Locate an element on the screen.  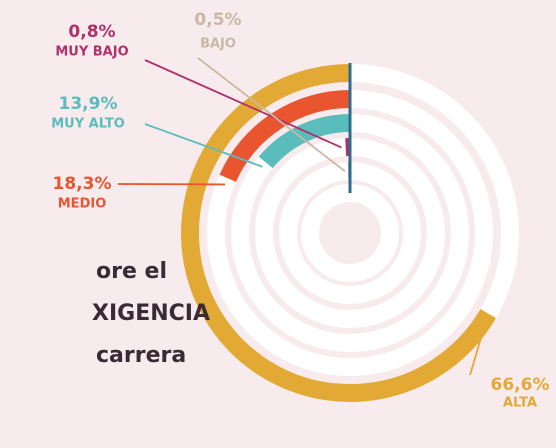
legend-label: BAJO is located at coordinates (218, 44).